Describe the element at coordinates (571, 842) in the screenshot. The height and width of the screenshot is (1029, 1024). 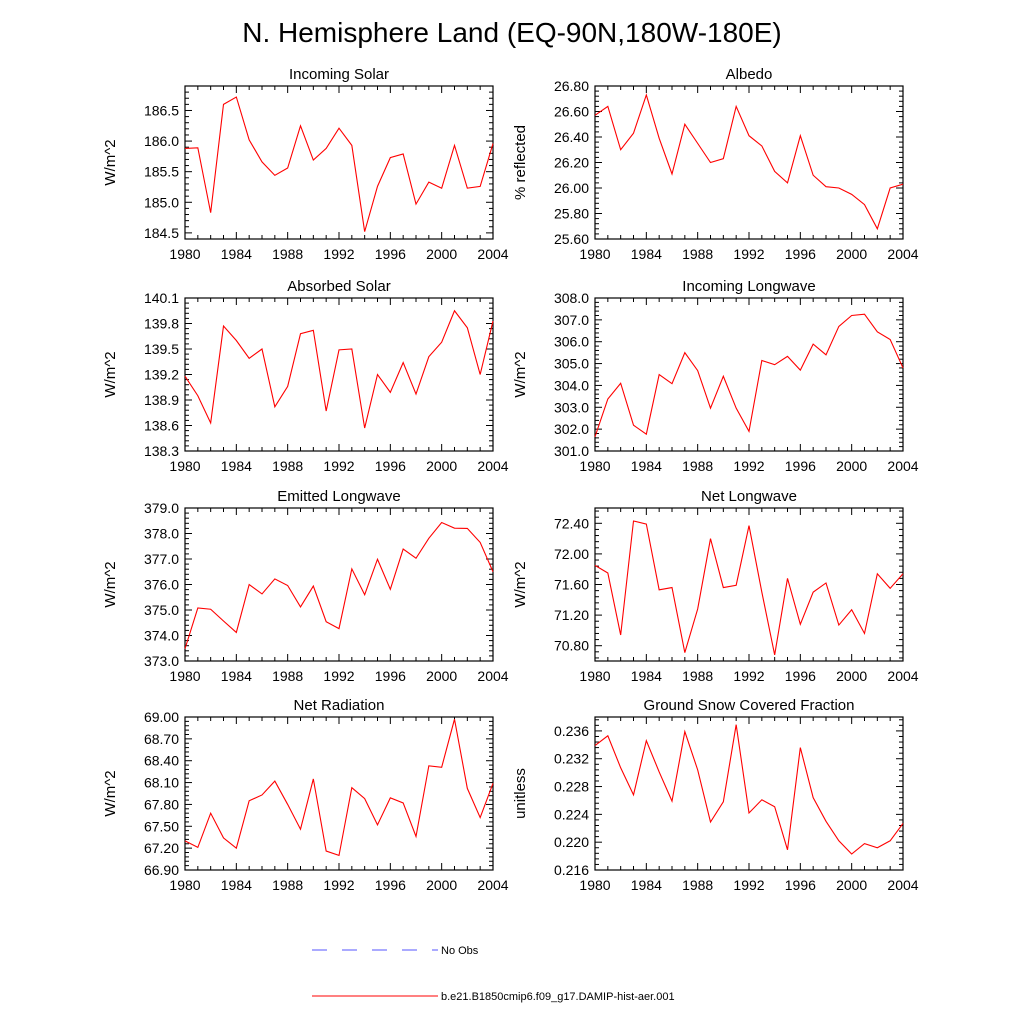
I see `y-tick-label: 0.220` at that location.